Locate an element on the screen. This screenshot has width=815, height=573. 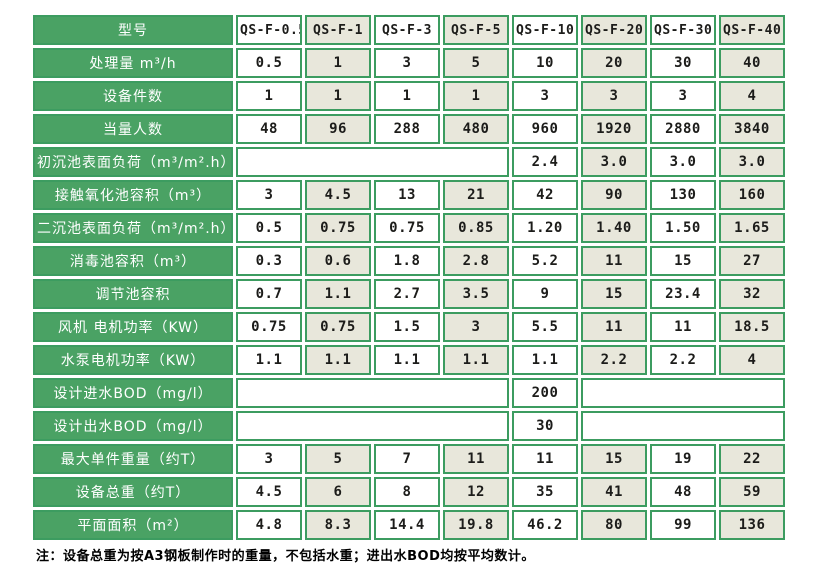
table-cell: 40 is located at coordinates (752, 63).